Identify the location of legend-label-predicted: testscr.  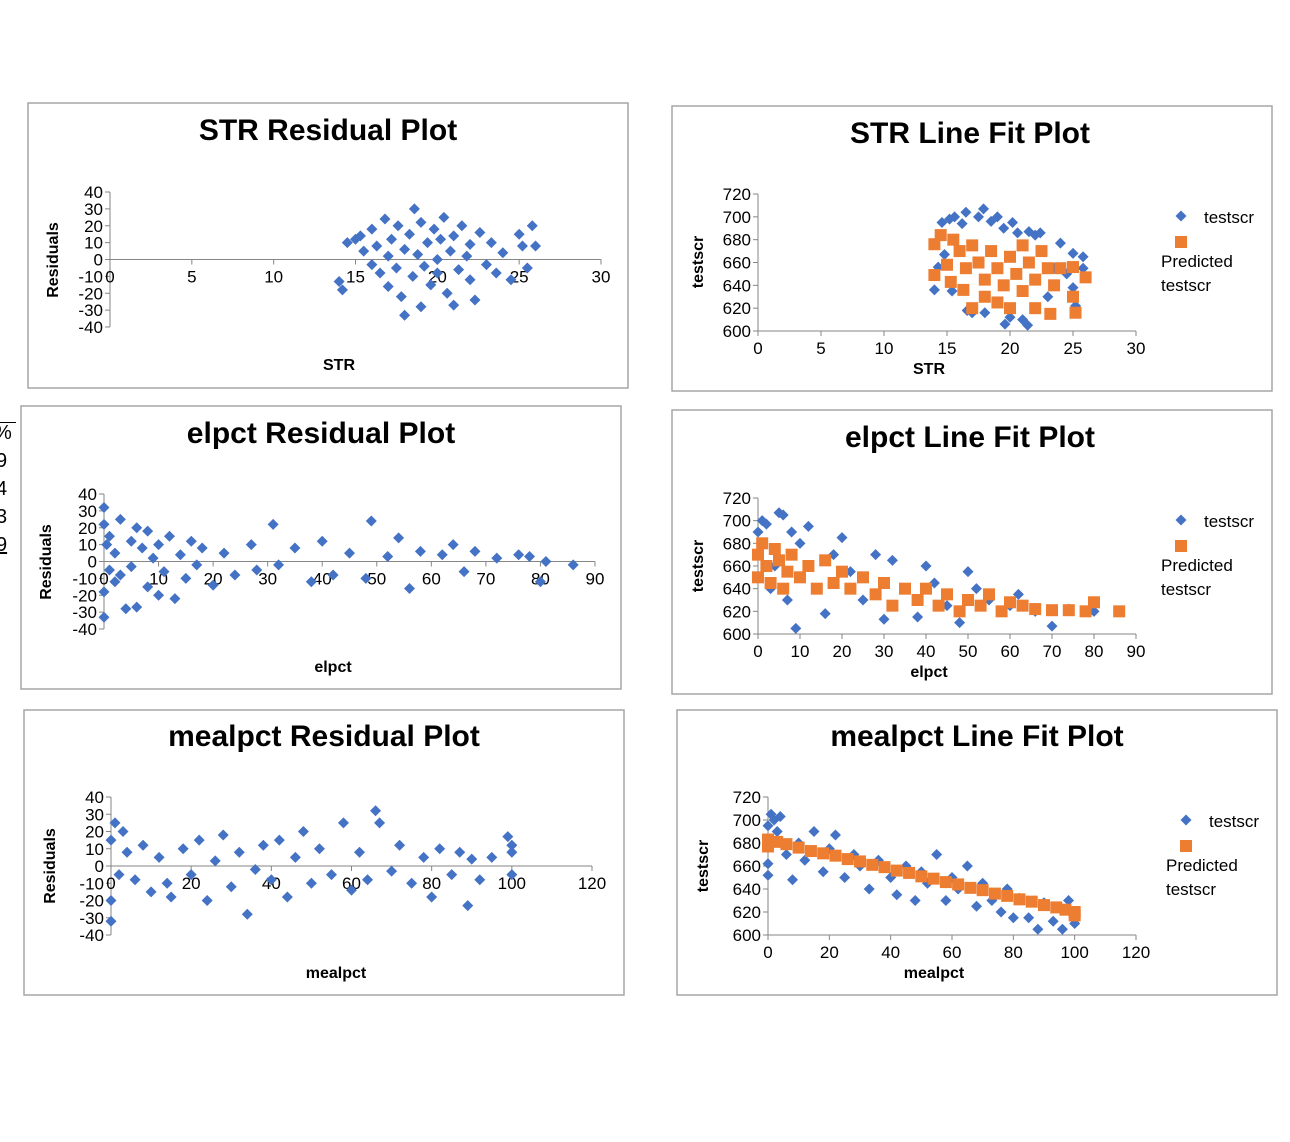
(1186, 285).